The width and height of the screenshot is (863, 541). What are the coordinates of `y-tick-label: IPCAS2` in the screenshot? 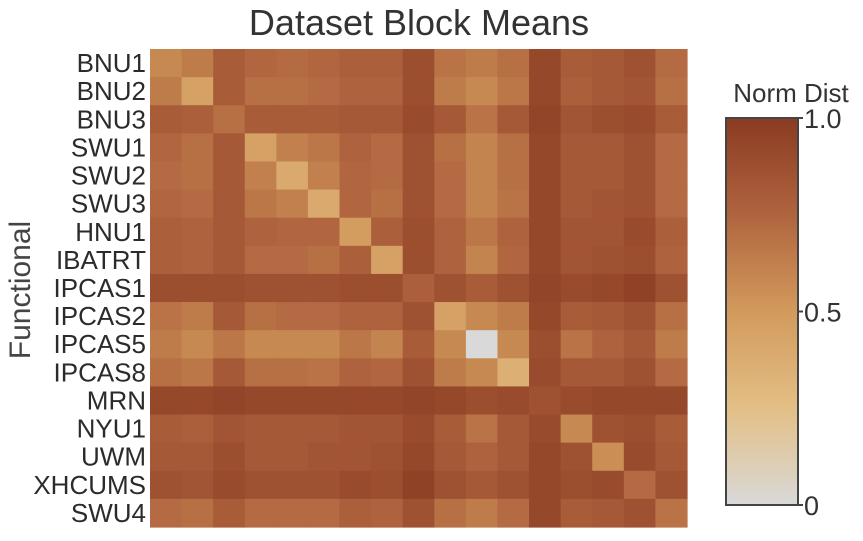 It's located at (100, 316).